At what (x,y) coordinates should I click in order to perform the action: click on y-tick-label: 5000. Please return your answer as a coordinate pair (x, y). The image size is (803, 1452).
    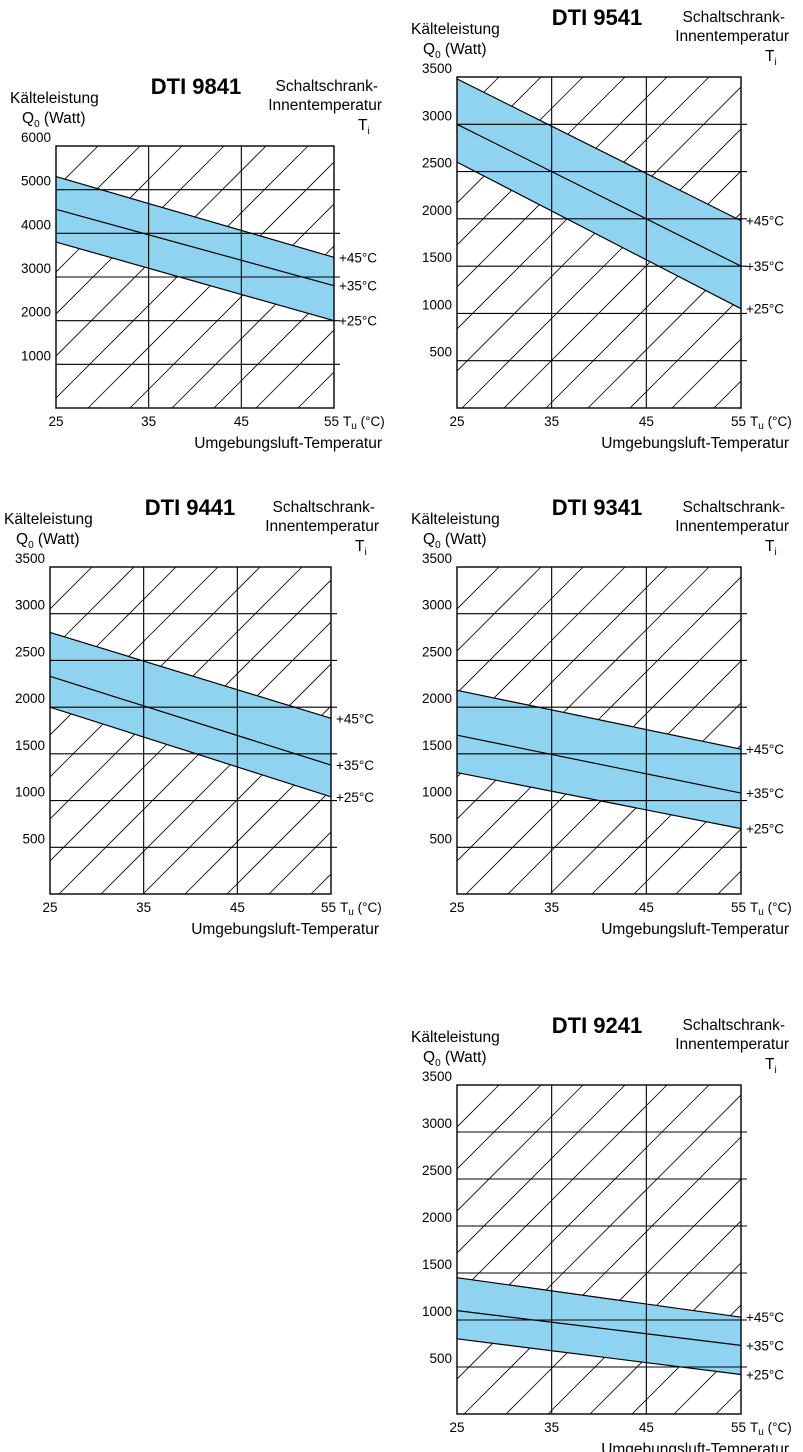
    Looking at the image, I should click on (36, 181).